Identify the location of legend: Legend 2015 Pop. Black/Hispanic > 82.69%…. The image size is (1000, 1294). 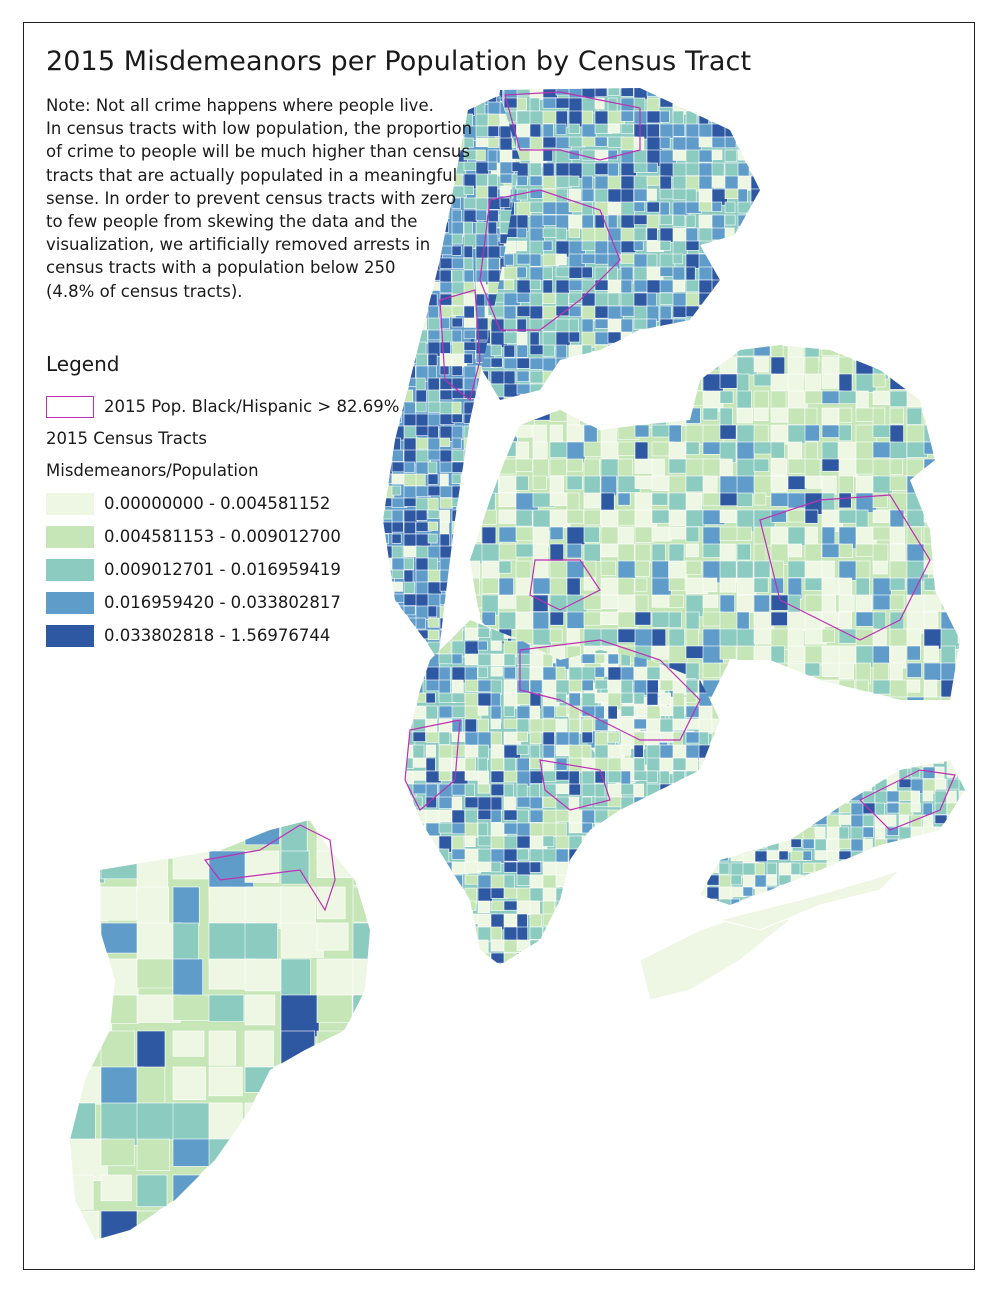
(222, 502).